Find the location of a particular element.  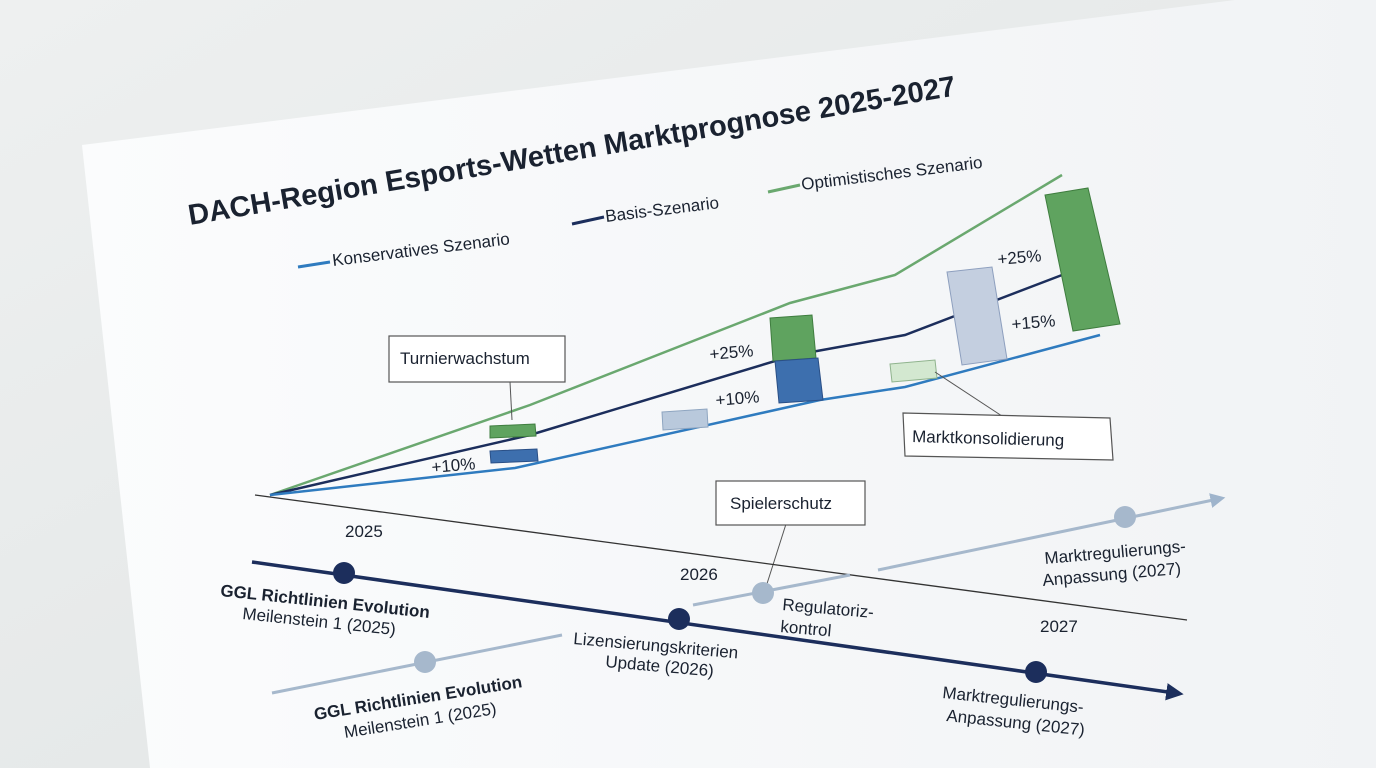

annotation: Spielerschutz is located at coordinates (781, 503).